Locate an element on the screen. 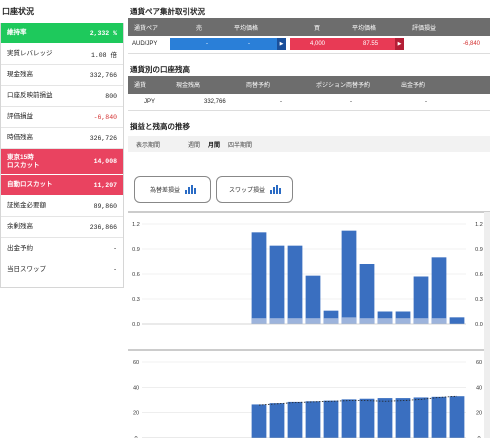 This screenshot has height=438, width=490. col-cash: 現金残高 is located at coordinates (205, 84).